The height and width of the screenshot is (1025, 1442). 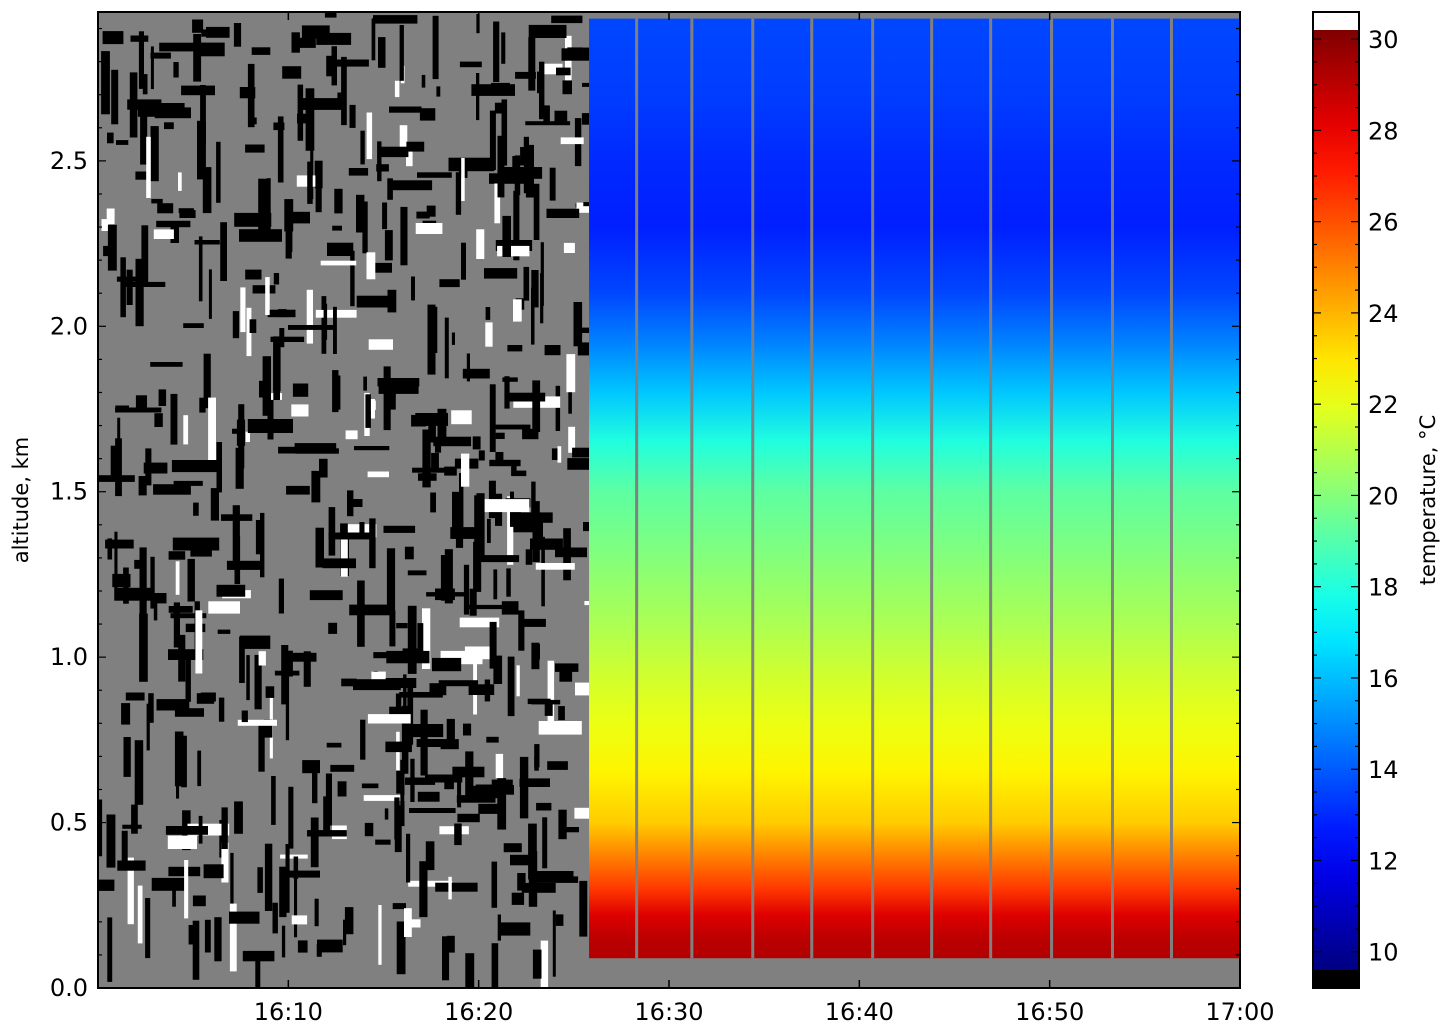 What do you see at coordinates (288, 1011) in the screenshot?
I see `x-tick-label: 16:10` at bounding box center [288, 1011].